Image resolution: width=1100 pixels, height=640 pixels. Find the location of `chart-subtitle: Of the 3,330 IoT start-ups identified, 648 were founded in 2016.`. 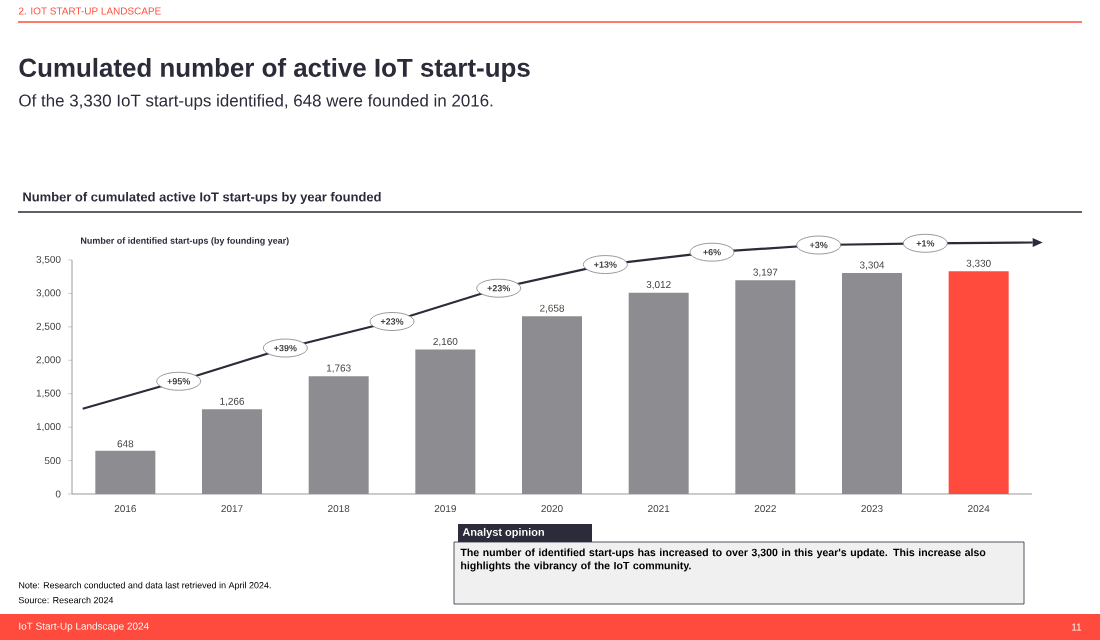

chart-subtitle: Of the 3,330 IoT start-ups identified, 648 were founded in 2016. is located at coordinates (256, 102).